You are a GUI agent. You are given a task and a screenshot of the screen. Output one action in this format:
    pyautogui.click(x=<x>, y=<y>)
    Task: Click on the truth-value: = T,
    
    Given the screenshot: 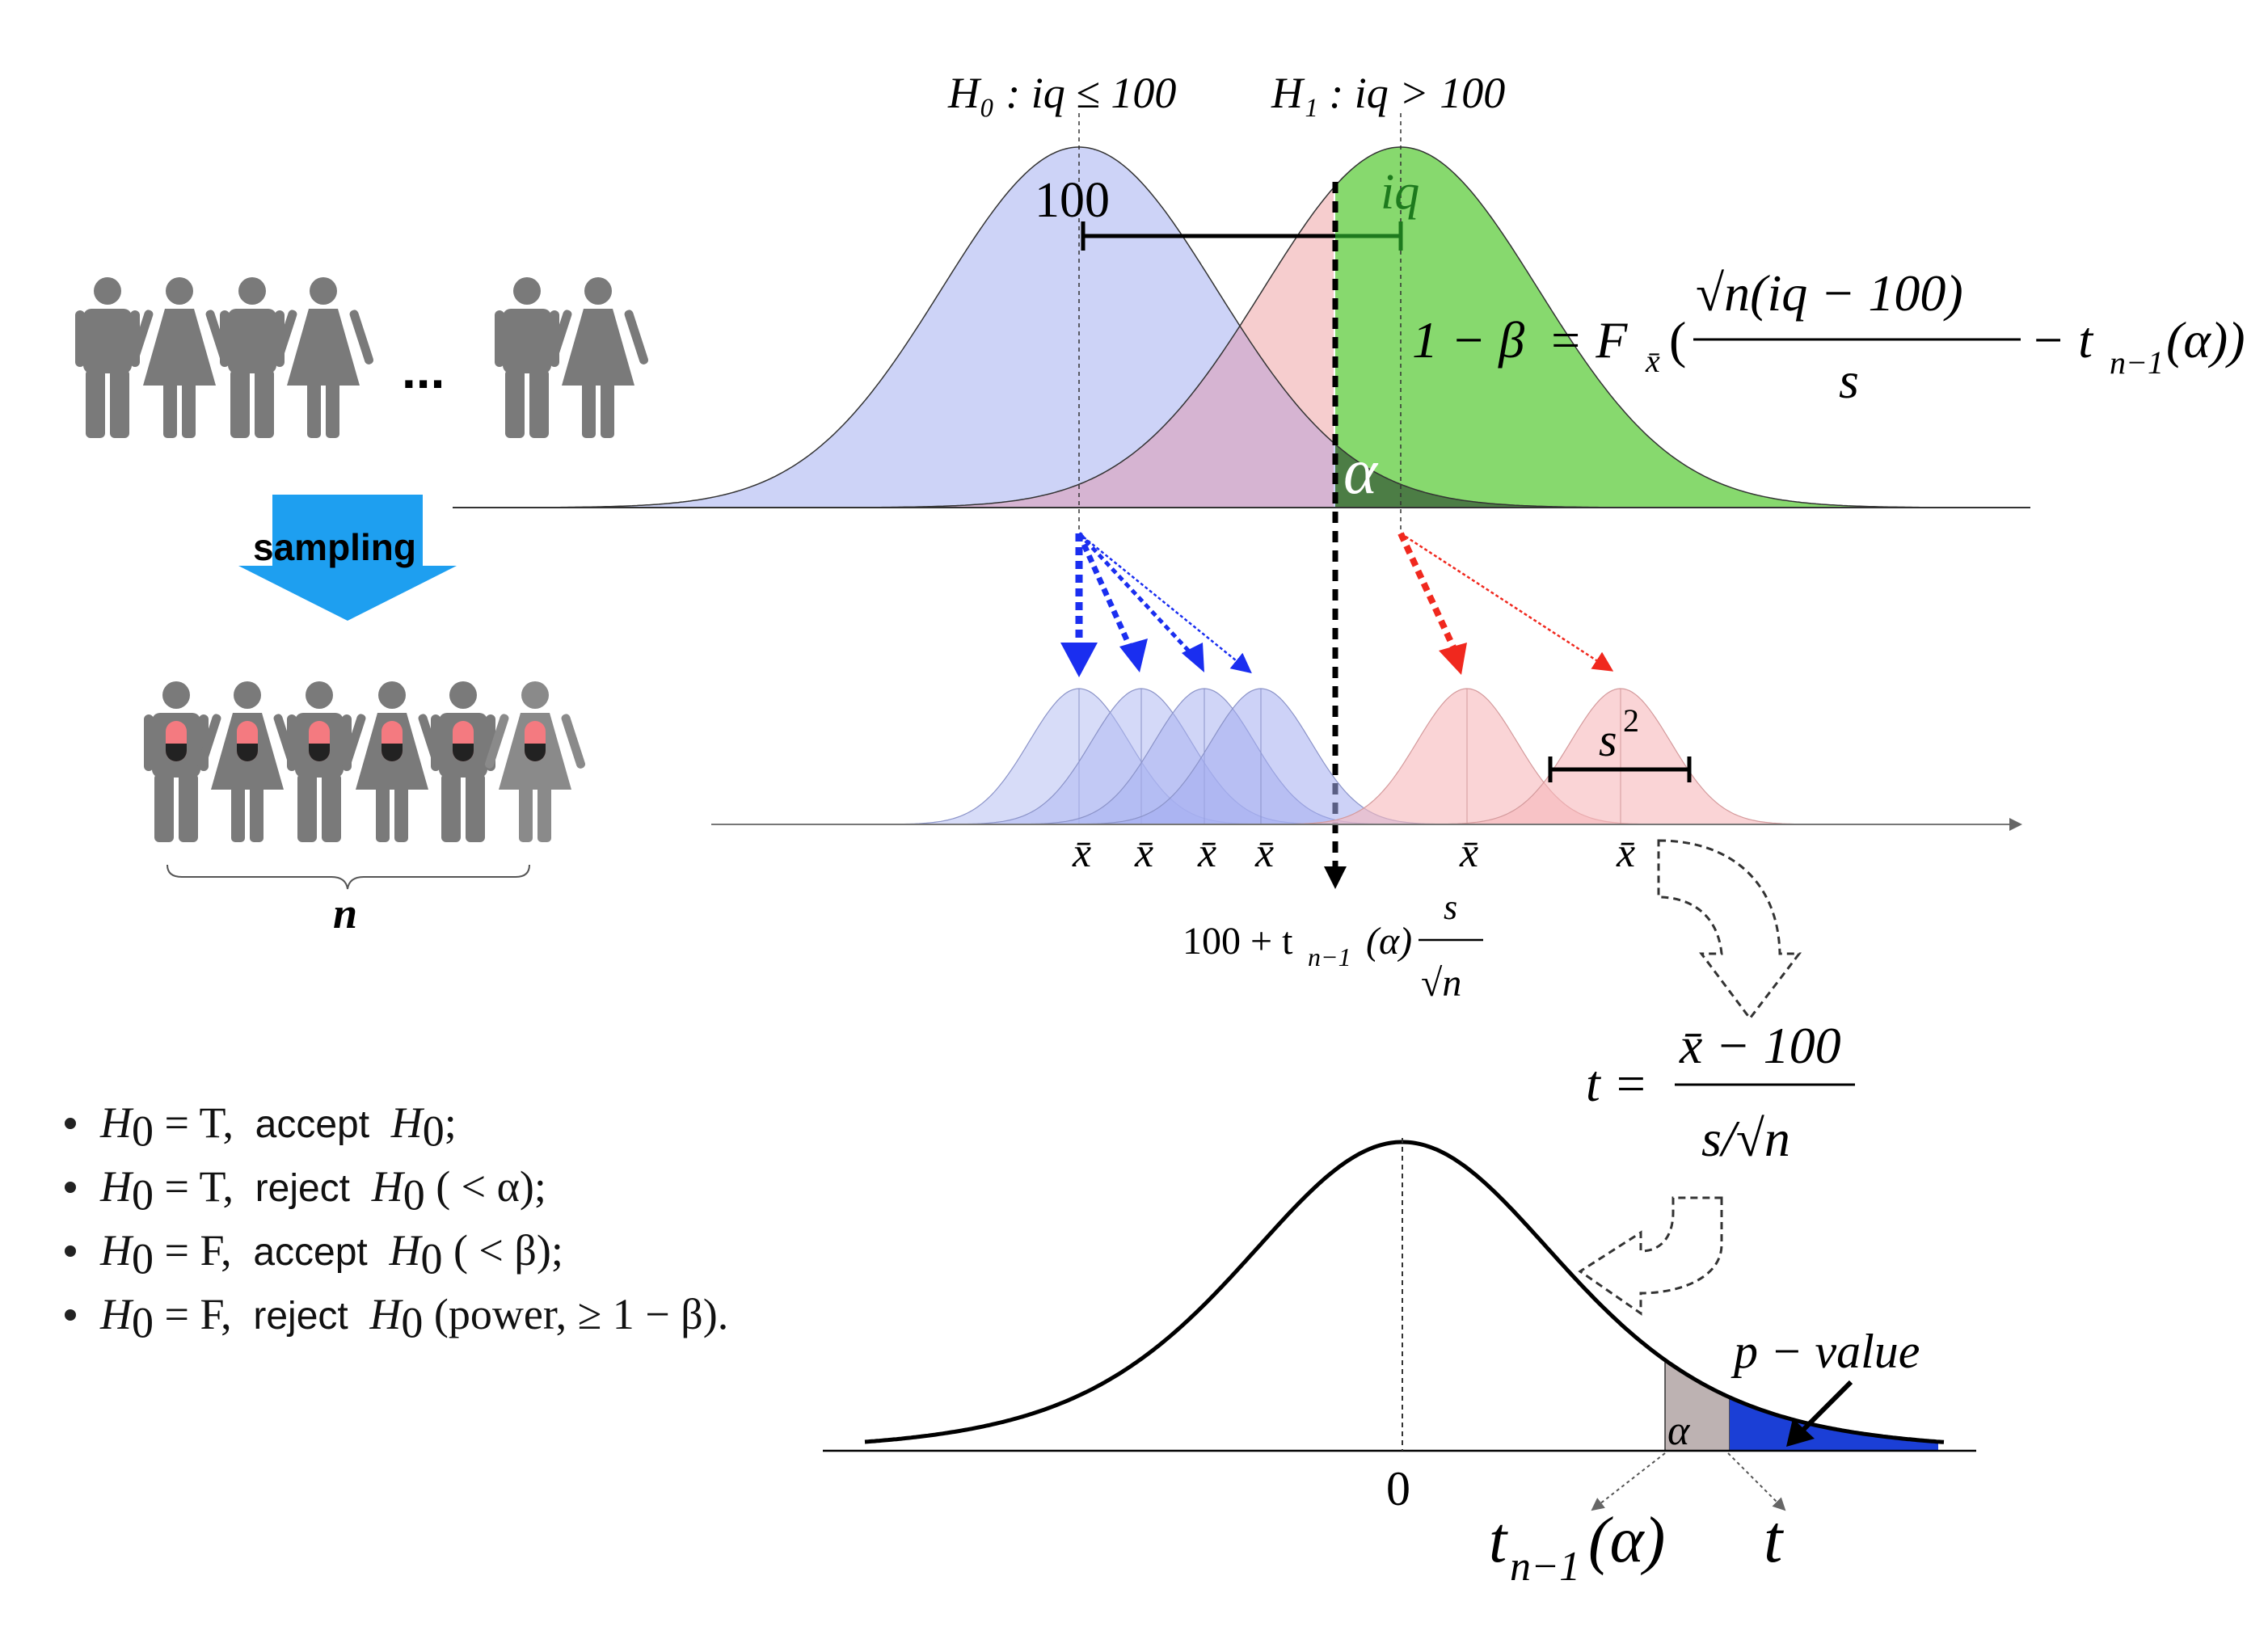 What is the action you would take?
    pyautogui.click(x=194, y=1186)
    